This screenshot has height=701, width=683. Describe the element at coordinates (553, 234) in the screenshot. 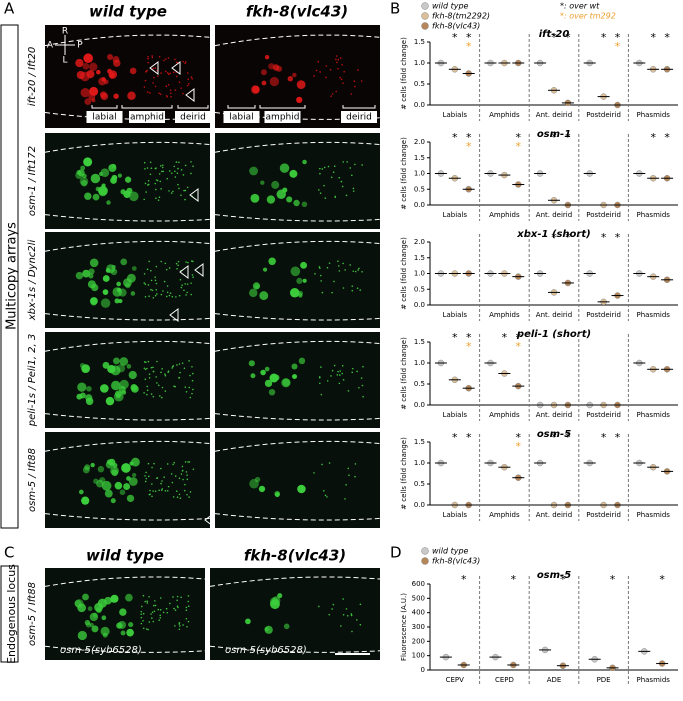

I see `chart-title: xbx-1 (short)` at that location.